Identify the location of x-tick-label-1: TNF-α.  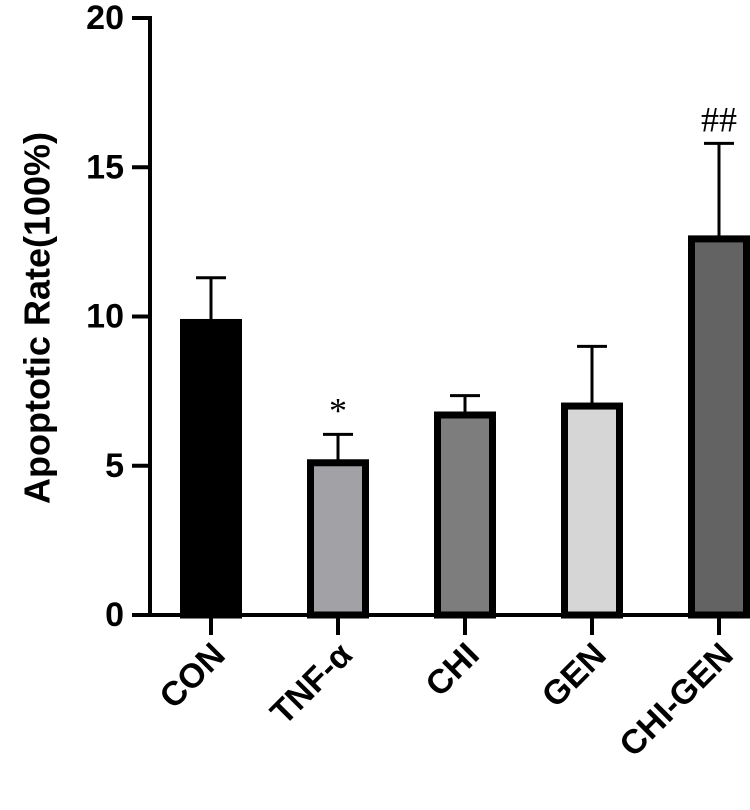
(311, 684).